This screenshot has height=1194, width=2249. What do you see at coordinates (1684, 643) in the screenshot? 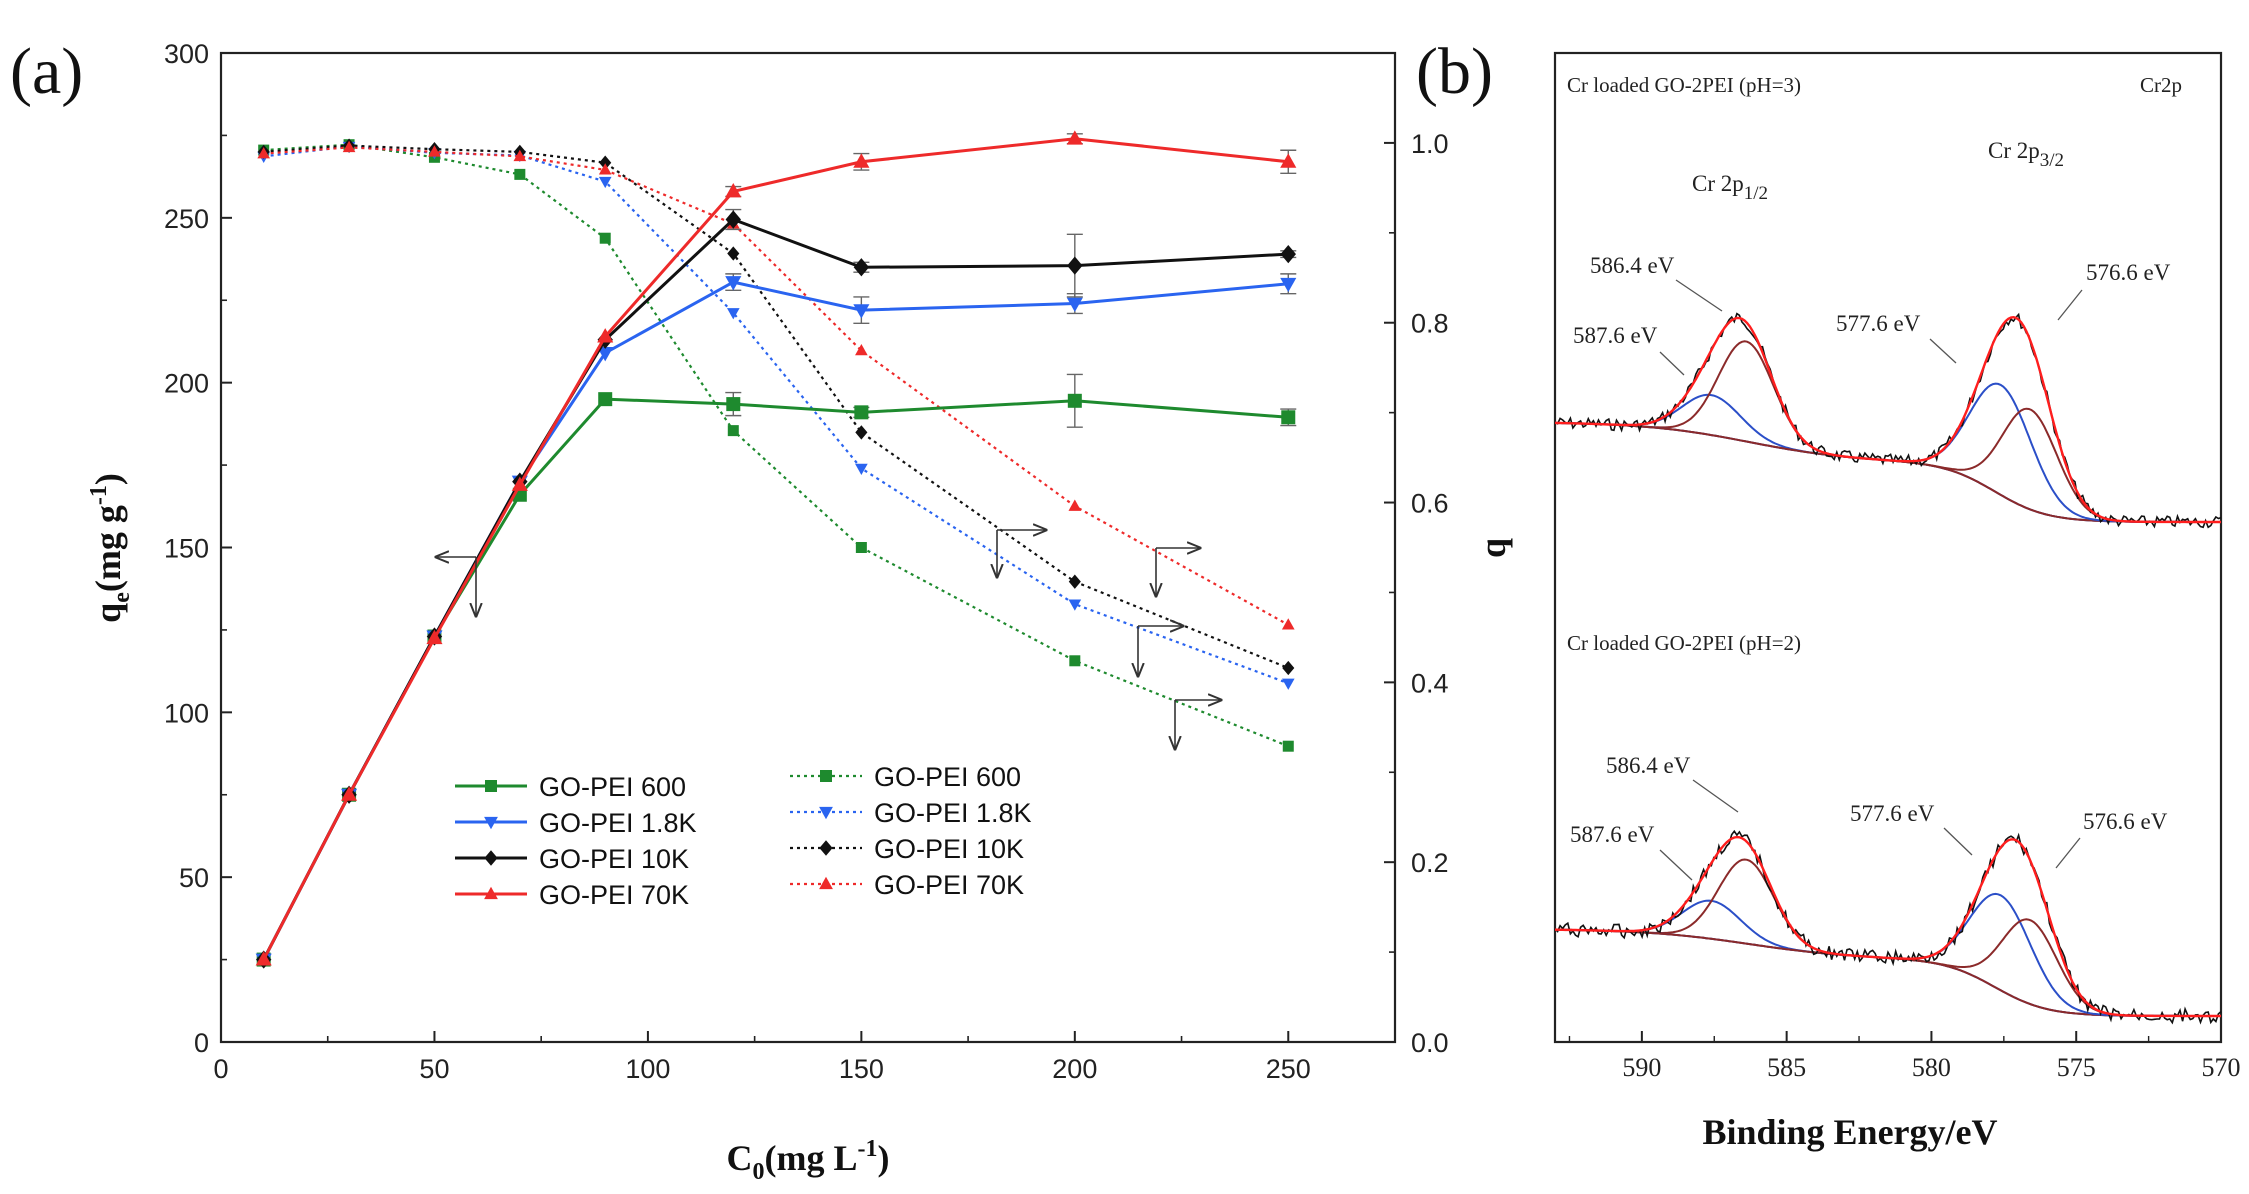
I see `xps-spectrum-title: Cr loaded GO-2PEI (pH=2)` at bounding box center [1684, 643].